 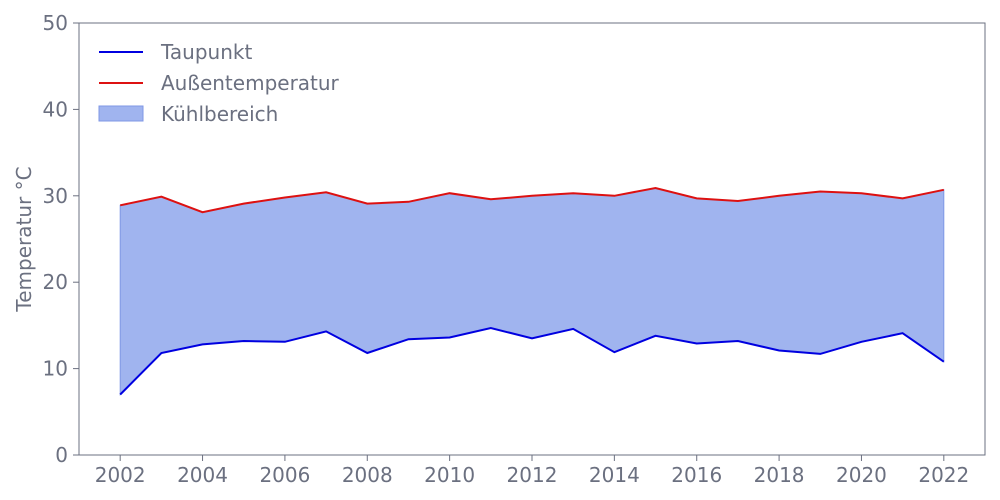 I want to click on legend-label-taupunkt: Taupunkt, so click(x=206, y=52).